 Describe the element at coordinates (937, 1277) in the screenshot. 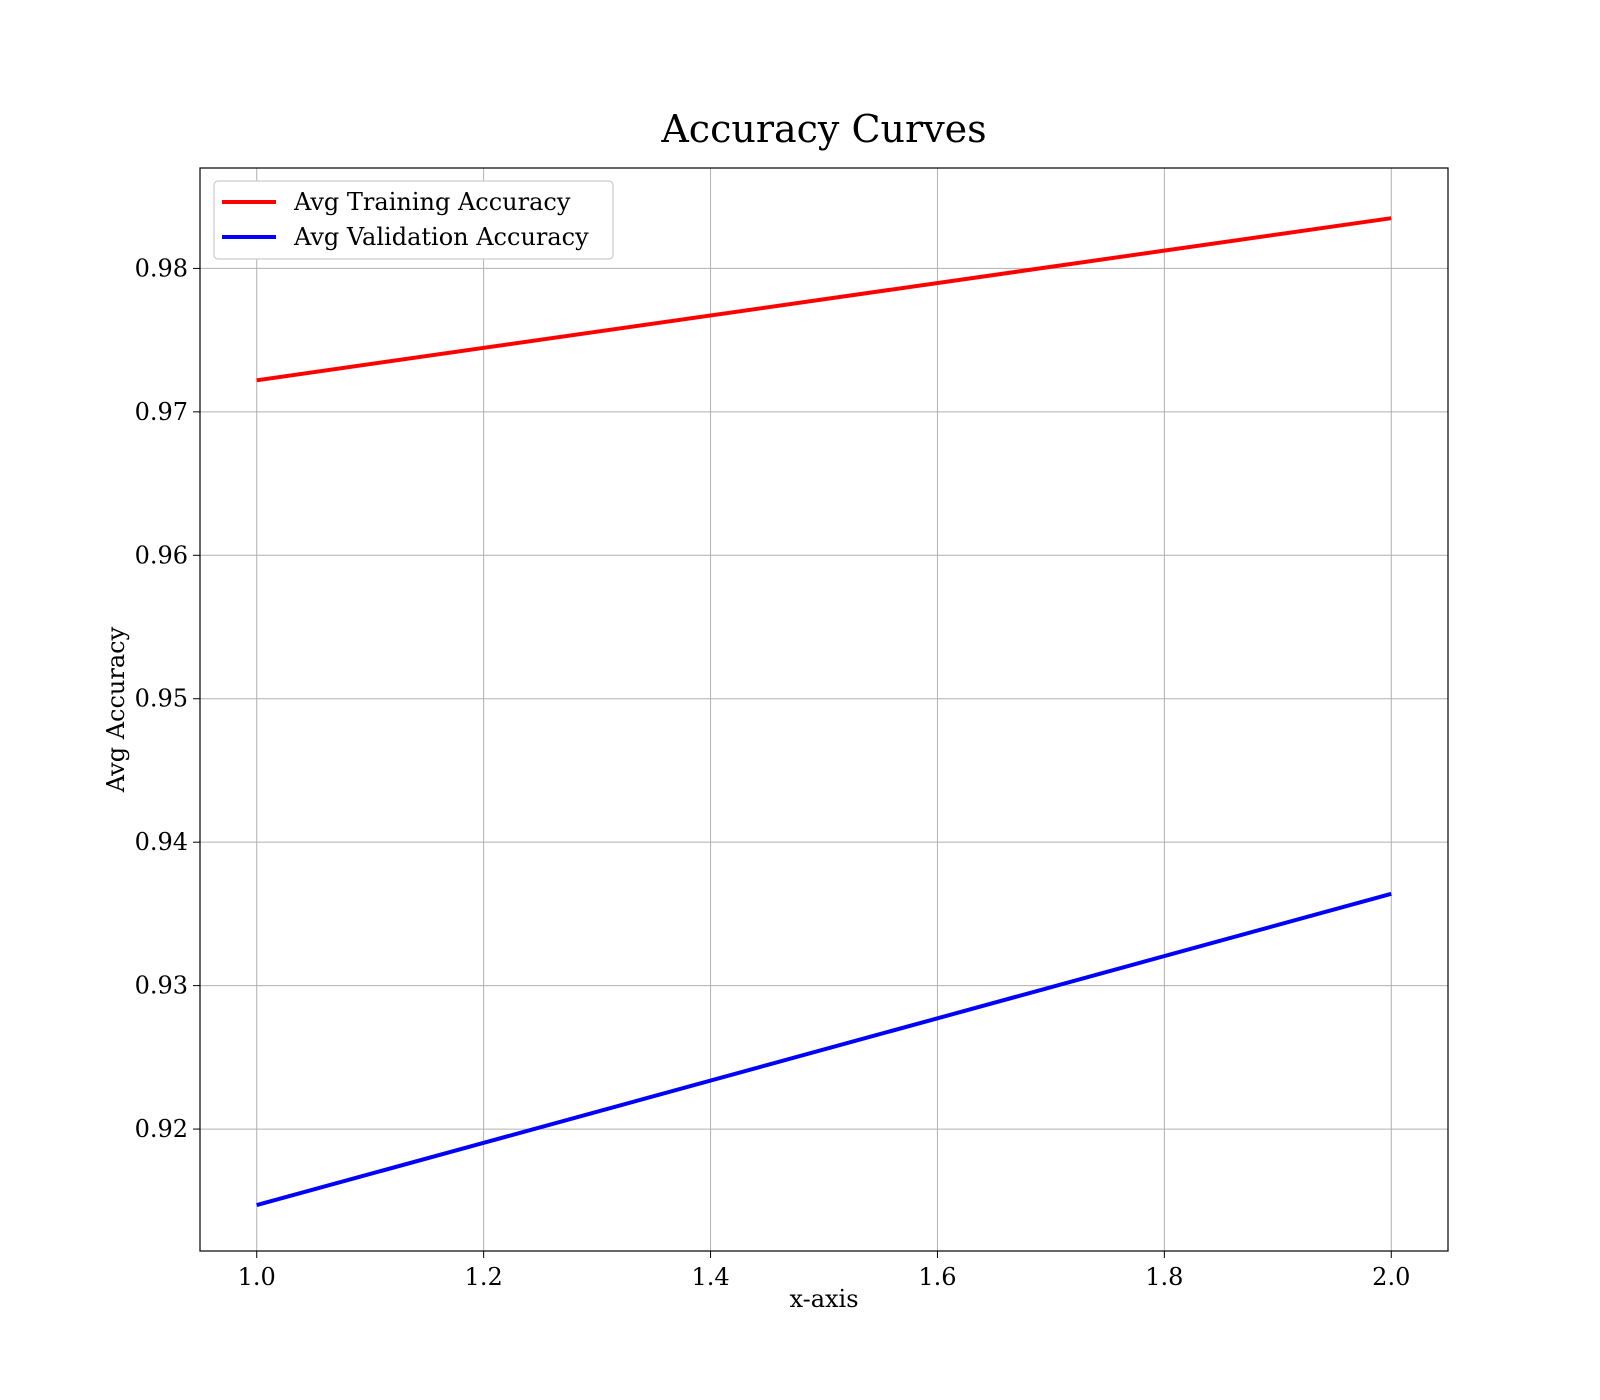

I see `x-tick-label: 1.6` at that location.